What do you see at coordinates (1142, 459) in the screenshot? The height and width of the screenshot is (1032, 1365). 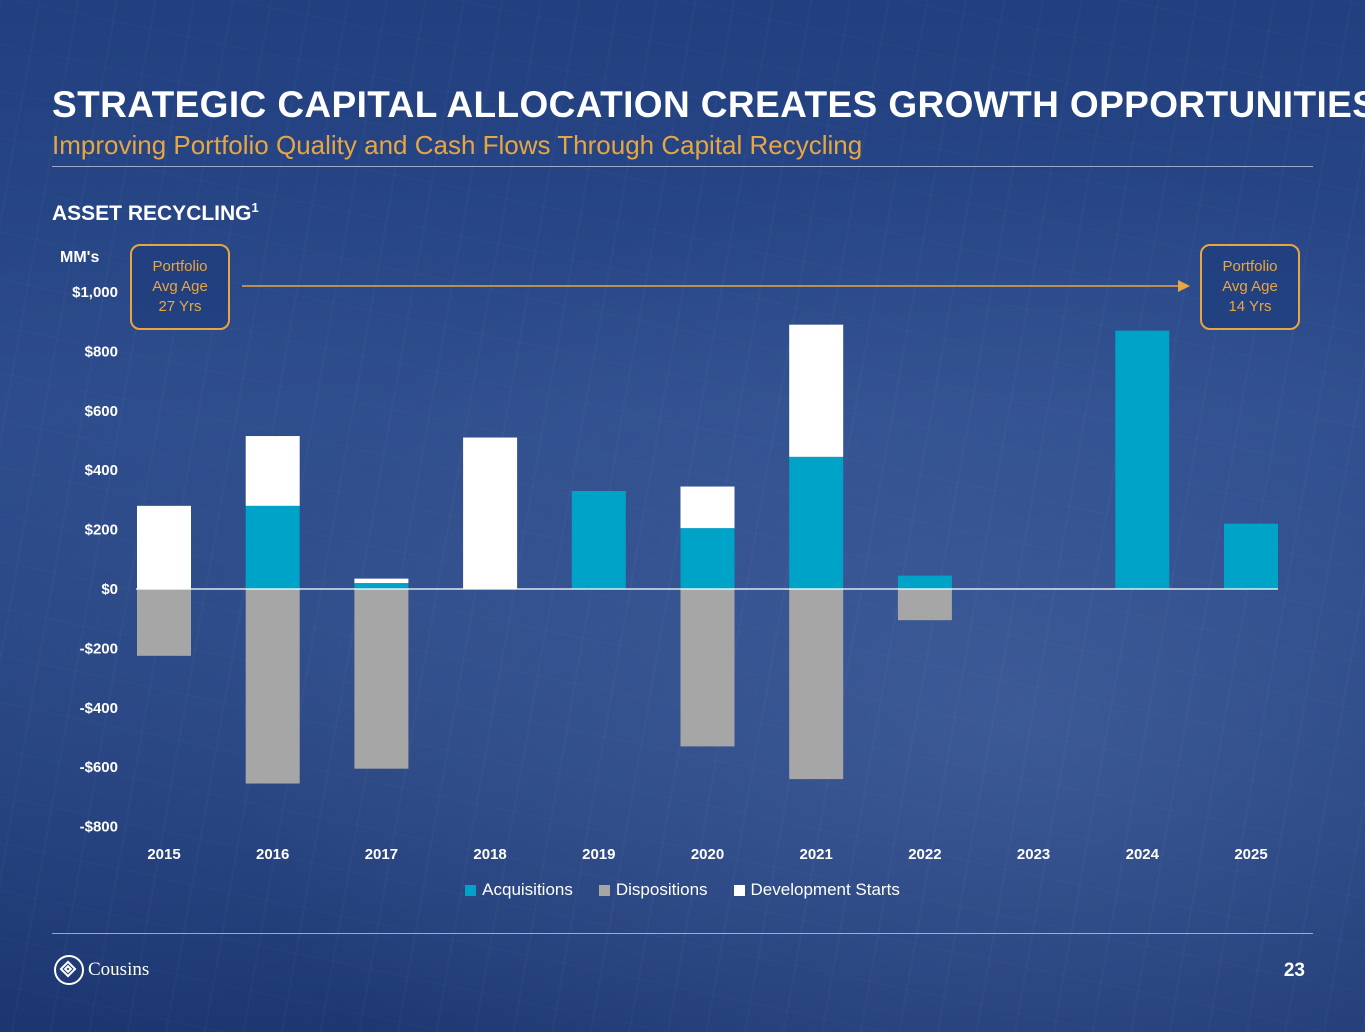 I see `bar-acquisitions-2024` at bounding box center [1142, 459].